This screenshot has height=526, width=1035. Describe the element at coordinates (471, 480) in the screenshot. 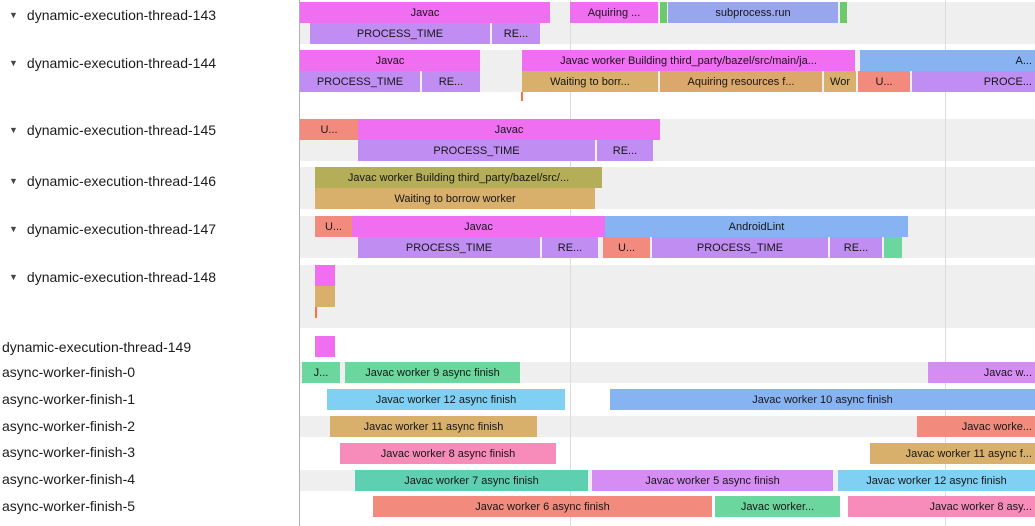

I see `timeline-slice: Javac worker 7 async finish` at that location.